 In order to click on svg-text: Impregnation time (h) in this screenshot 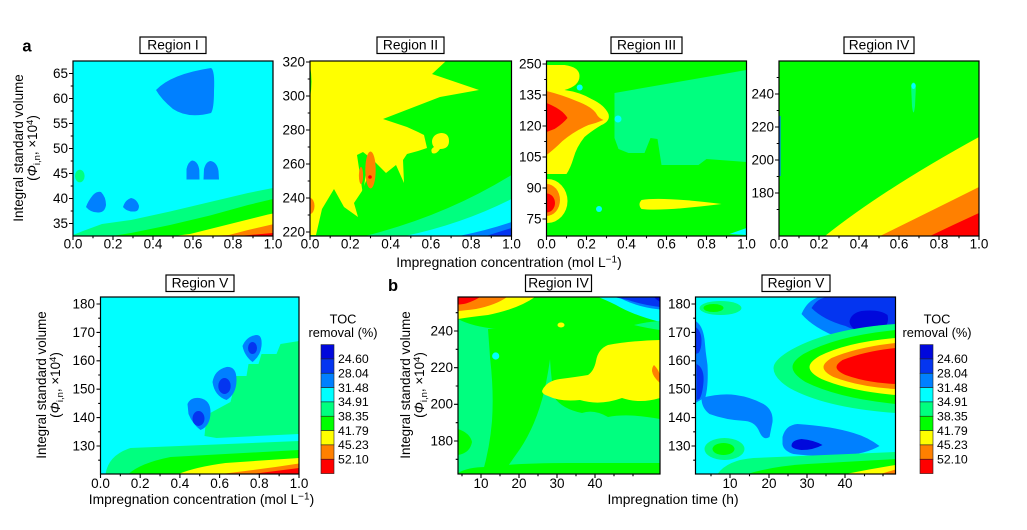, I will do `click(672, 499)`.